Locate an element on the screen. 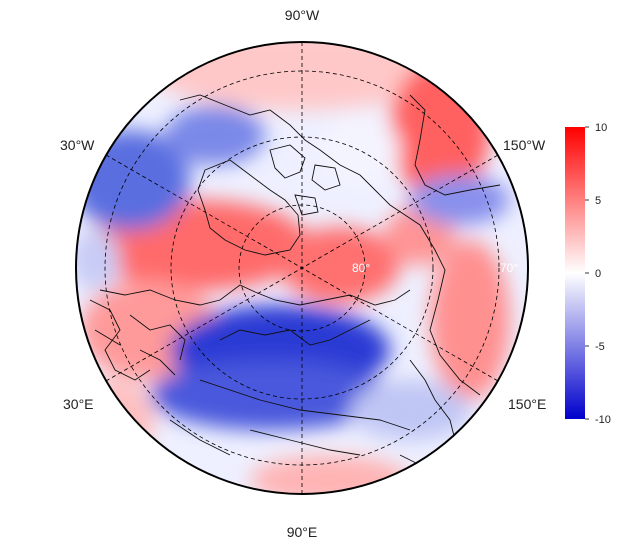  greenland-coastline is located at coordinates (249, 207).